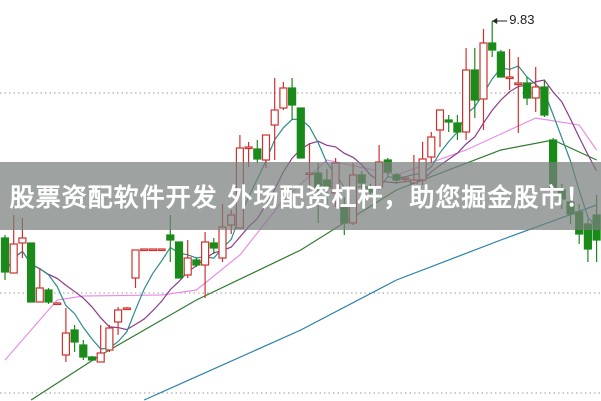  I want to click on high-price-label: 9.83, so click(522, 19).